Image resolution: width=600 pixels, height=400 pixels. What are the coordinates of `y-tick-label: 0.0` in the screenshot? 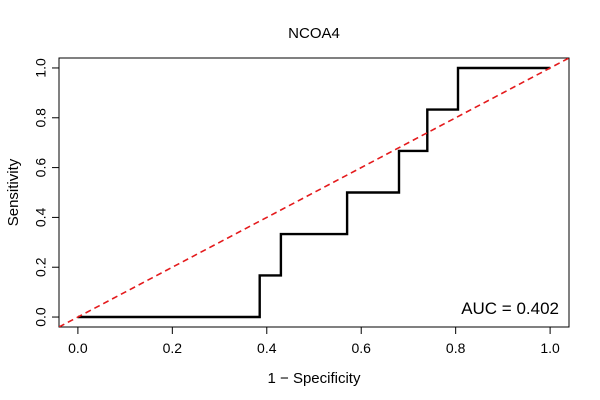 It's located at (41, 317).